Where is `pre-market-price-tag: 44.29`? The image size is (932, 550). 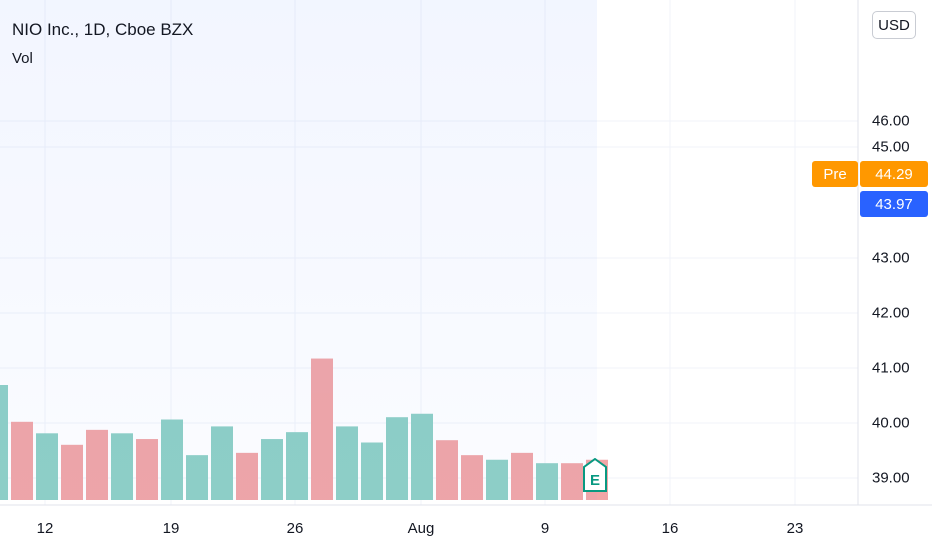
pre-market-price-tag: 44.29 is located at coordinates (894, 174).